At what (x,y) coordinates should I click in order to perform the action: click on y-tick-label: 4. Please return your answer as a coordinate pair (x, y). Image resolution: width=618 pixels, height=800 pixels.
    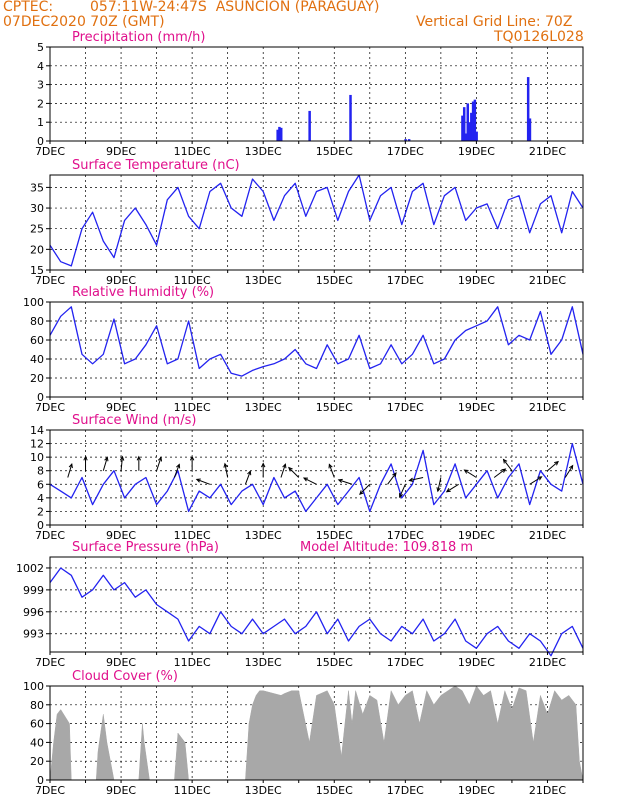
    Looking at the image, I should click on (40, 498).